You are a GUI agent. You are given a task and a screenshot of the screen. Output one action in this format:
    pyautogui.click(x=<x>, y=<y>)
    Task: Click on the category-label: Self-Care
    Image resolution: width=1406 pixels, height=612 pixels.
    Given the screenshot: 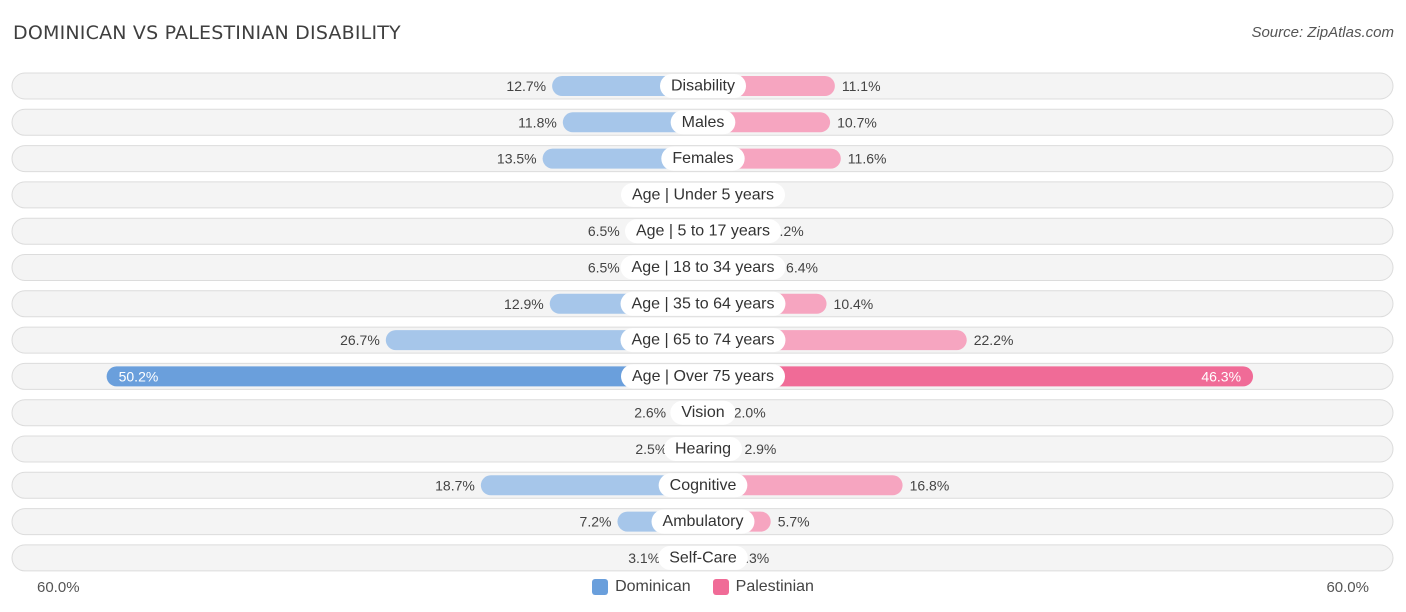 What is the action you would take?
    pyautogui.click(x=703, y=557)
    